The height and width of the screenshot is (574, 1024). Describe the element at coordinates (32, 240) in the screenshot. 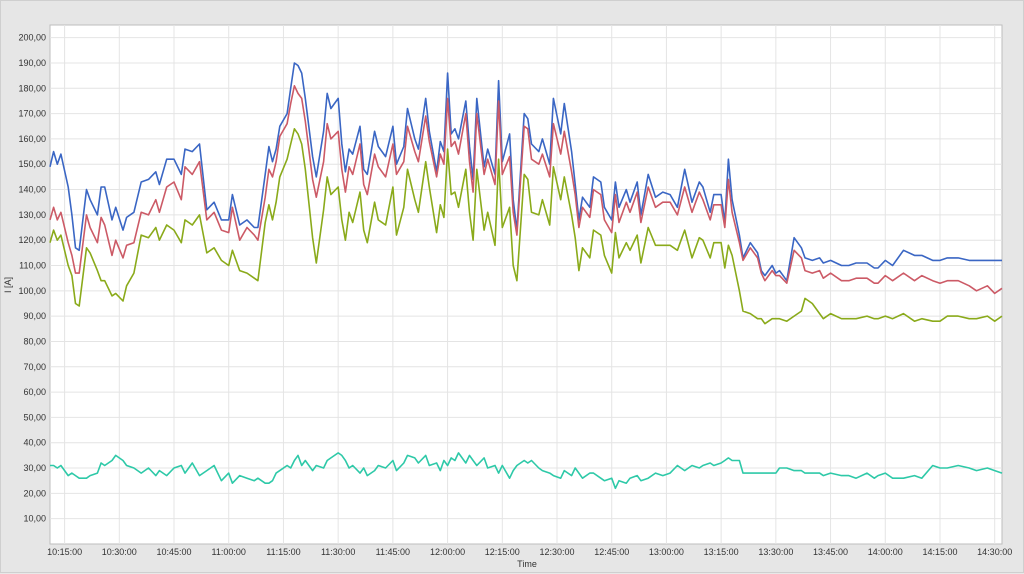

I see `y-tick-label: 120,00` at that location.